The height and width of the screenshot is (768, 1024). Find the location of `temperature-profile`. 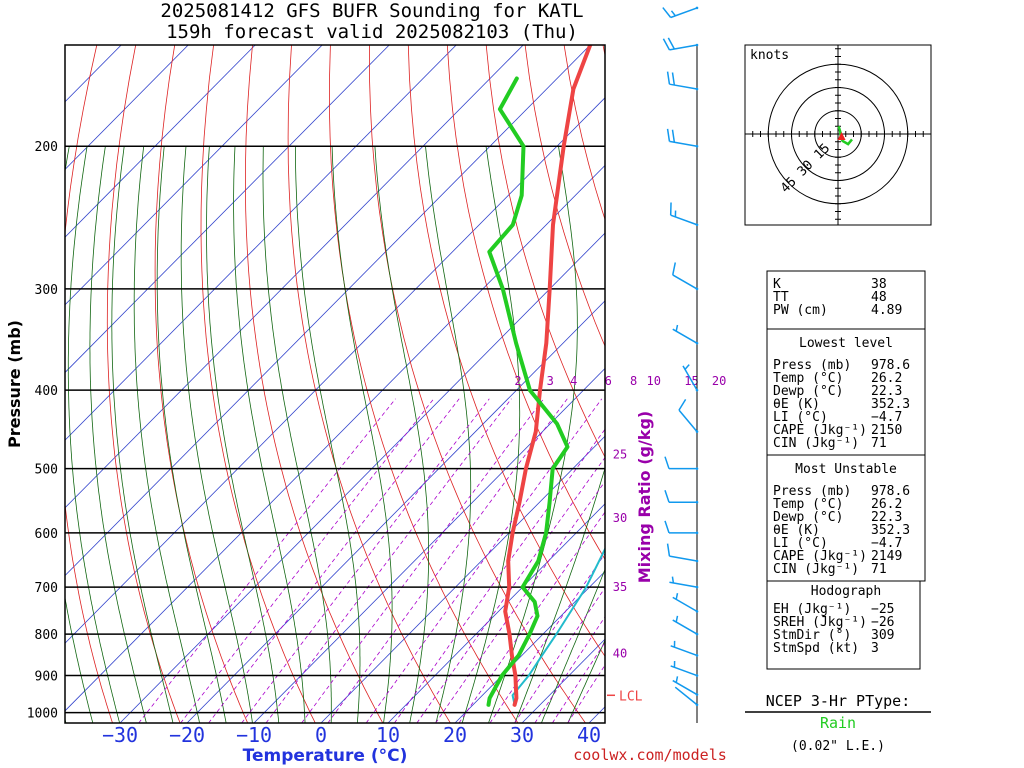

temperature-profile is located at coordinates (548, 376).